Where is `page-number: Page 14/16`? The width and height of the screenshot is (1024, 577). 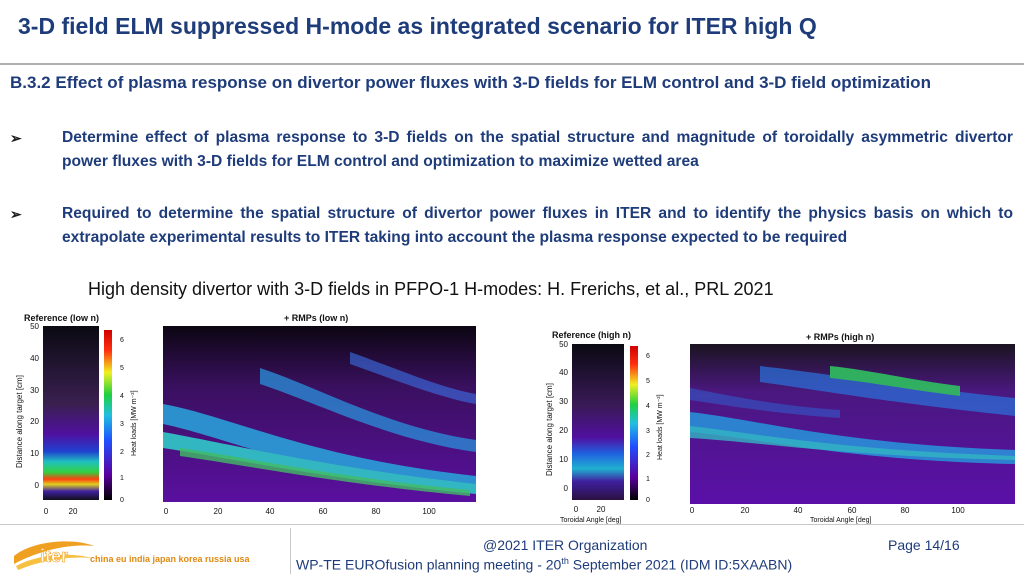
page-number: Page 14/16 is located at coordinates (924, 545).